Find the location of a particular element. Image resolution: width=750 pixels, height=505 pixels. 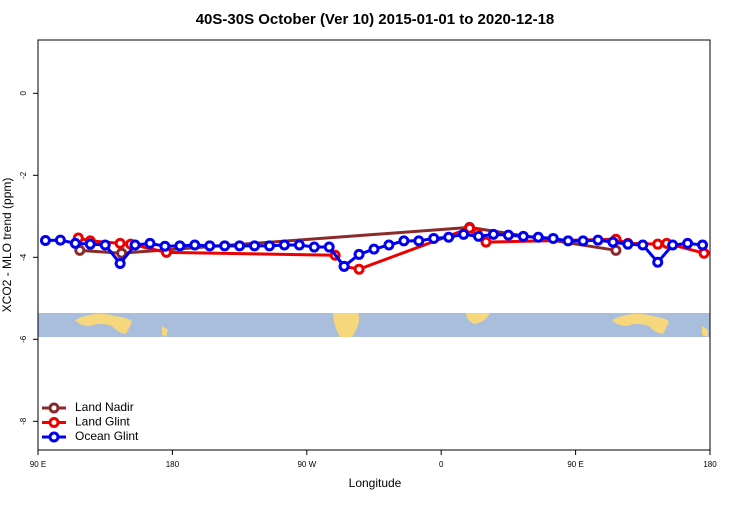

x-tick-label: 0 is located at coordinates (441, 464).